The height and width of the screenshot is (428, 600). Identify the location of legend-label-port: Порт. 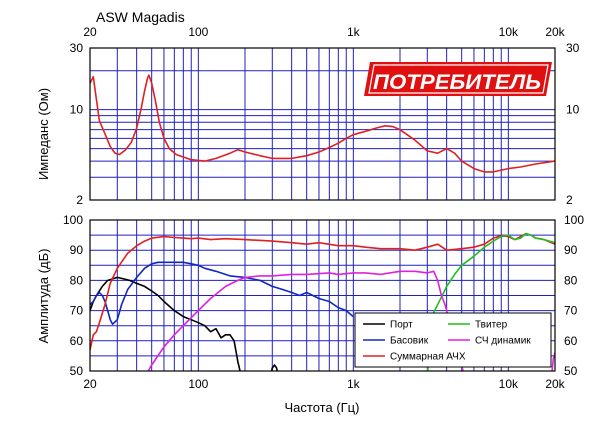
(401, 325).